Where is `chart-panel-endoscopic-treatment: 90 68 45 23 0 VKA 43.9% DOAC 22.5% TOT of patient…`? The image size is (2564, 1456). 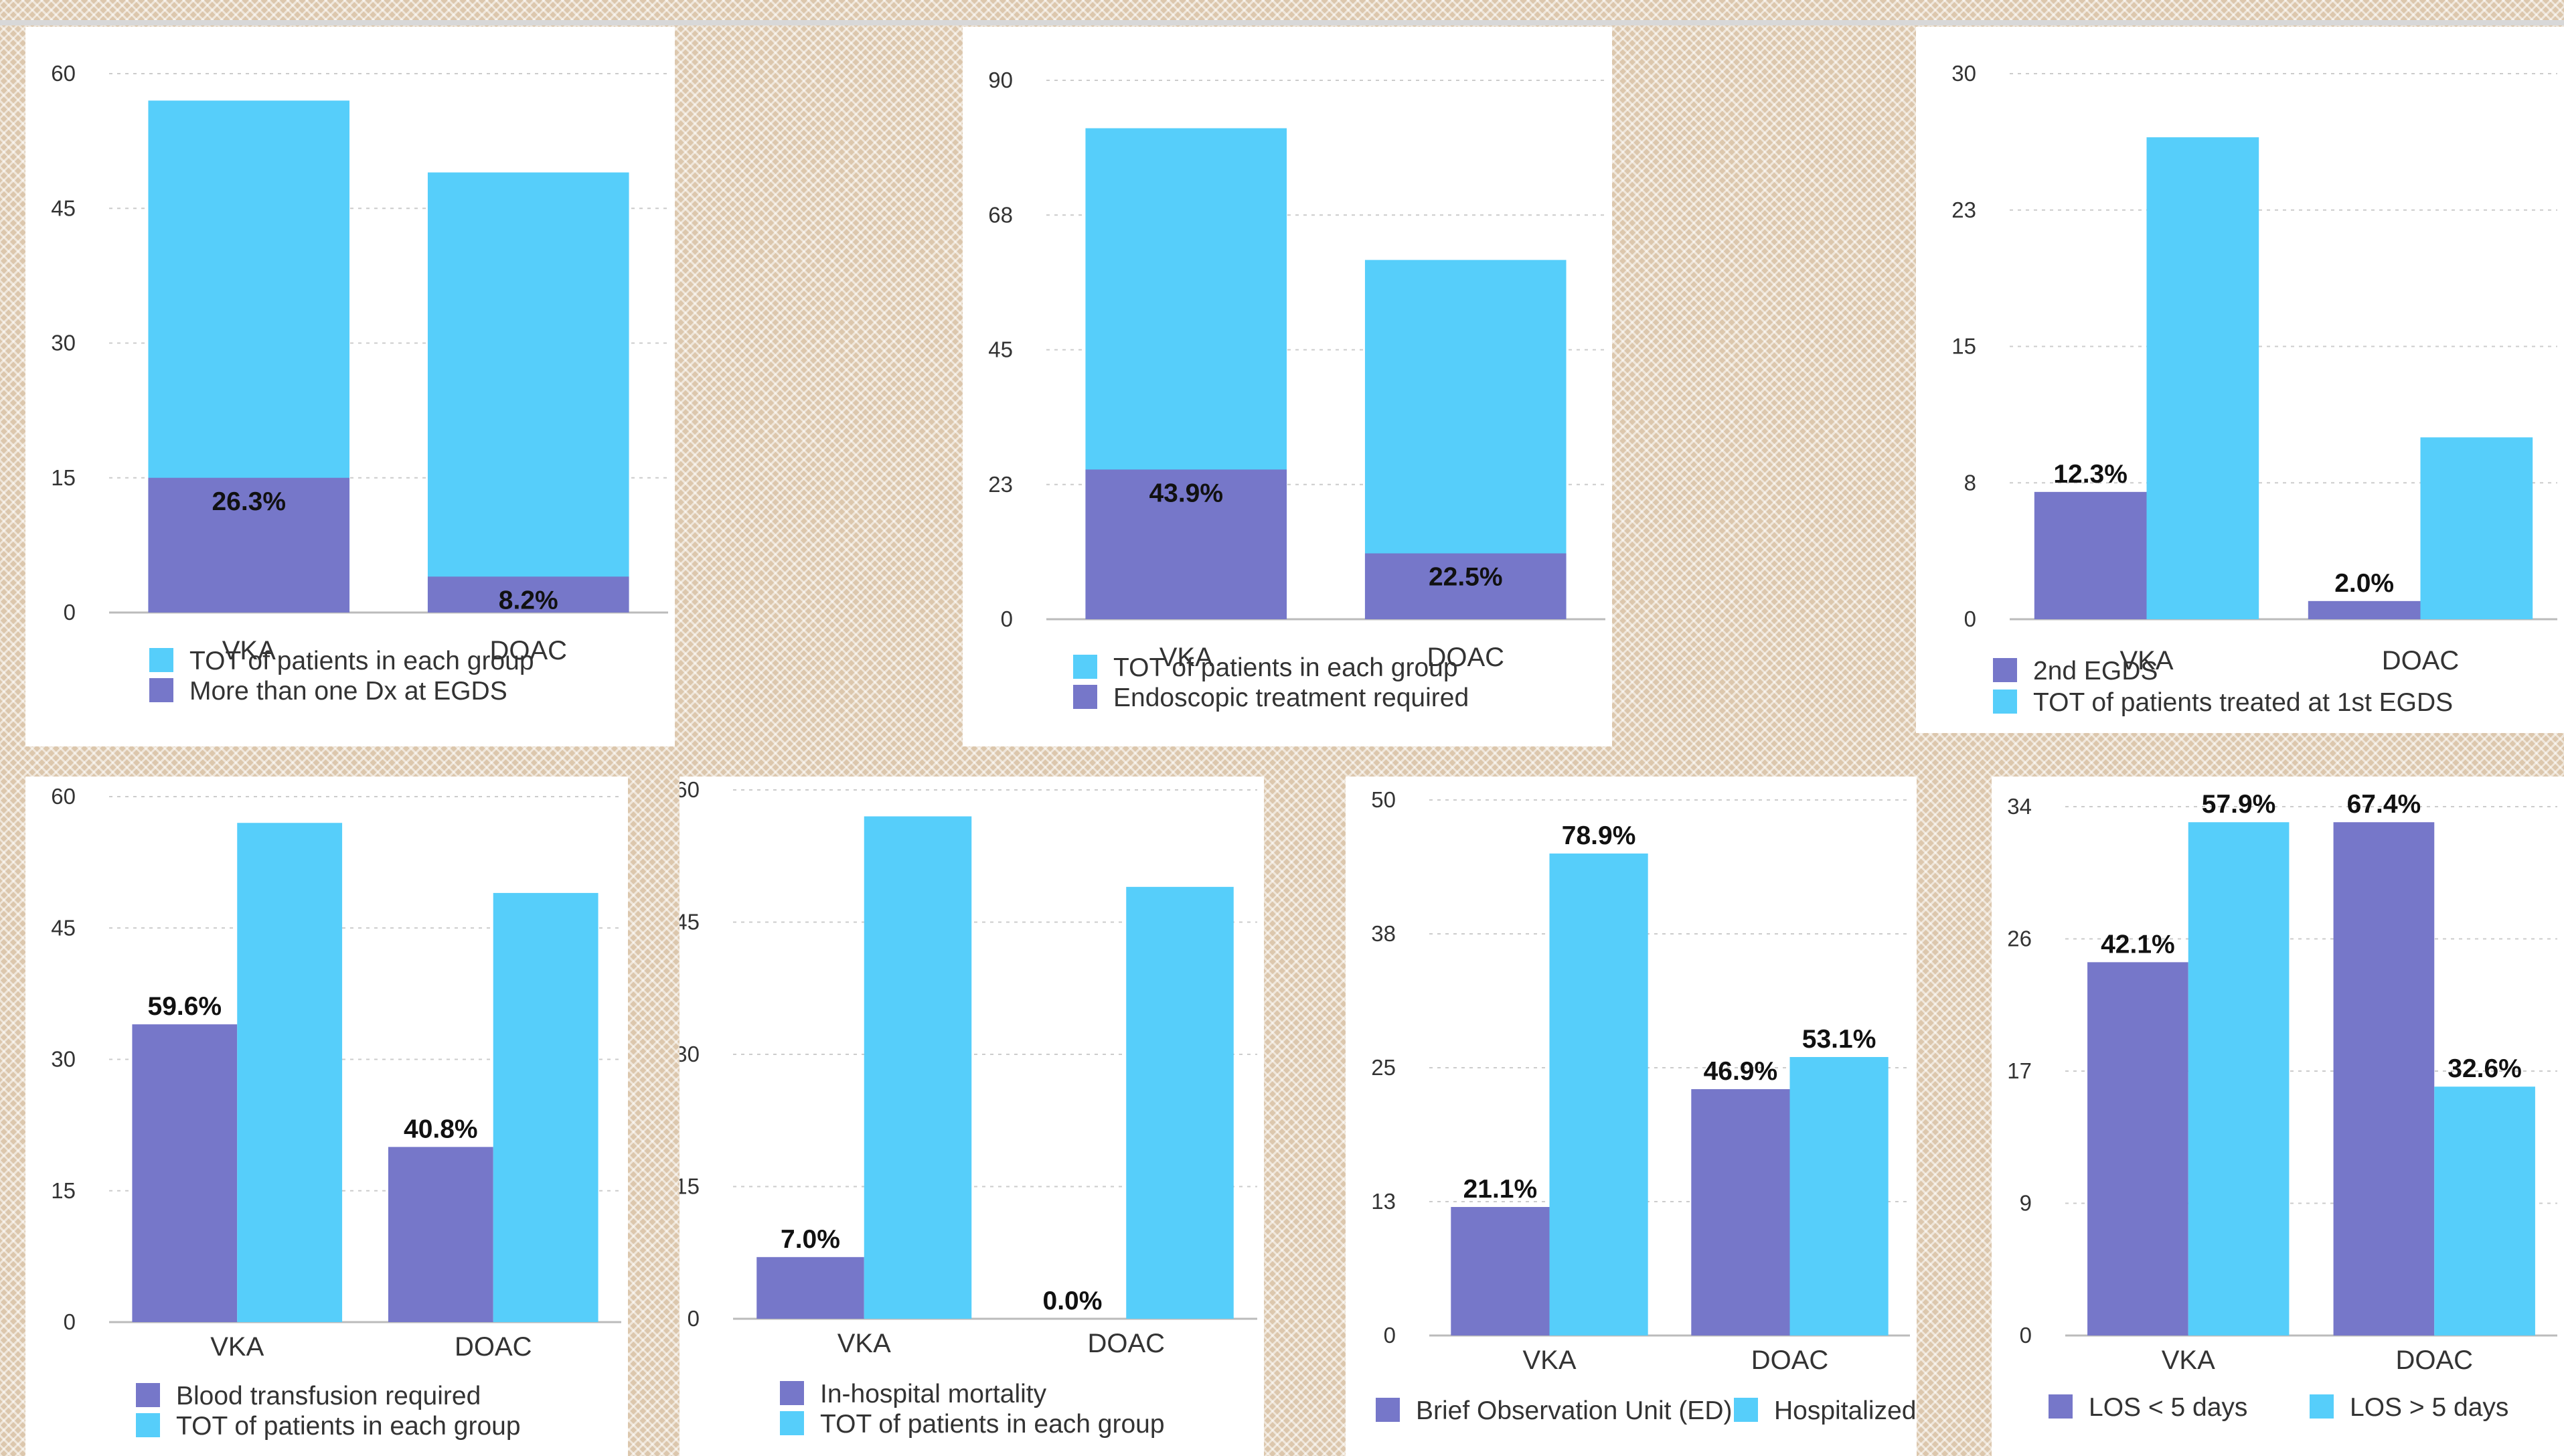
chart-panel-endoscopic-treatment: 90 68 45 23 0 VKA 43.9% DOAC 22.5% TOT of patient… is located at coordinates (1287, 386).